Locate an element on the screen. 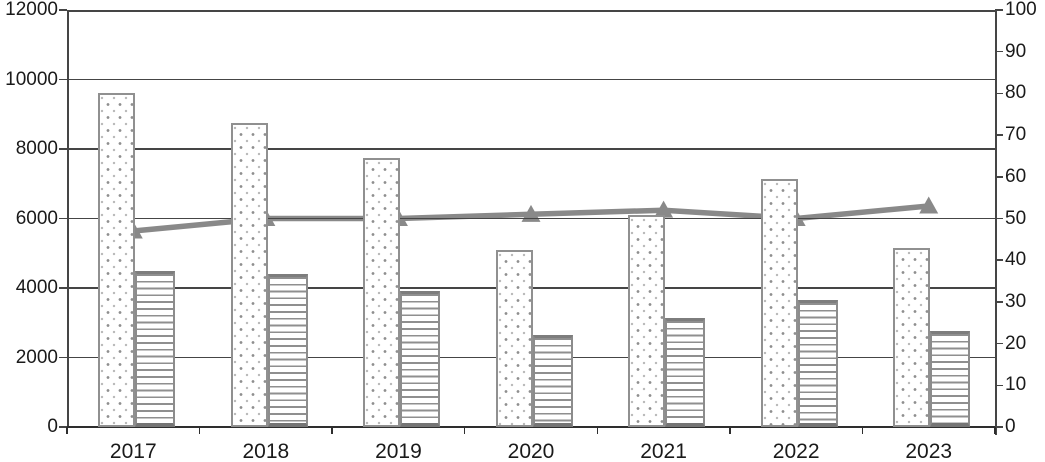 The image size is (1045, 462). bar-striped_bar-2018 is located at coordinates (287, 350).